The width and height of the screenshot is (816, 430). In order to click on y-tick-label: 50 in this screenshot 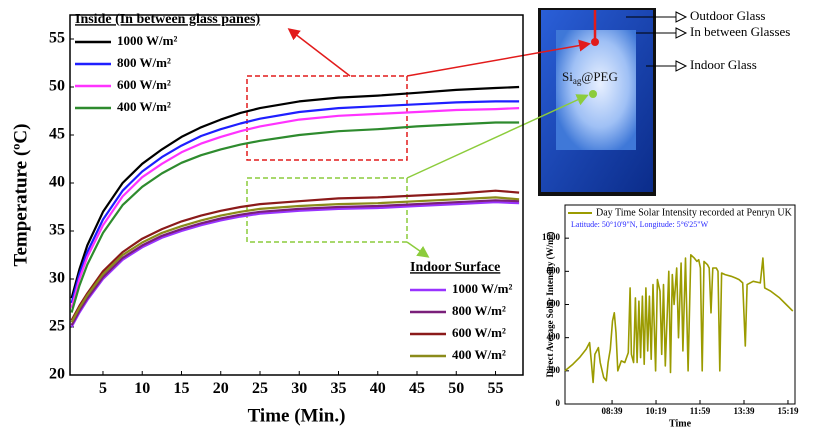, I will do `click(57, 86)`.